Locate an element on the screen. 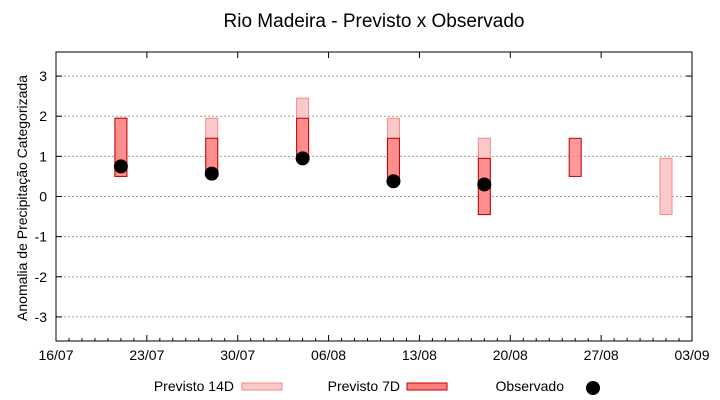 This screenshot has height=400, width=720. legend-marker is located at coordinates (593, 388).